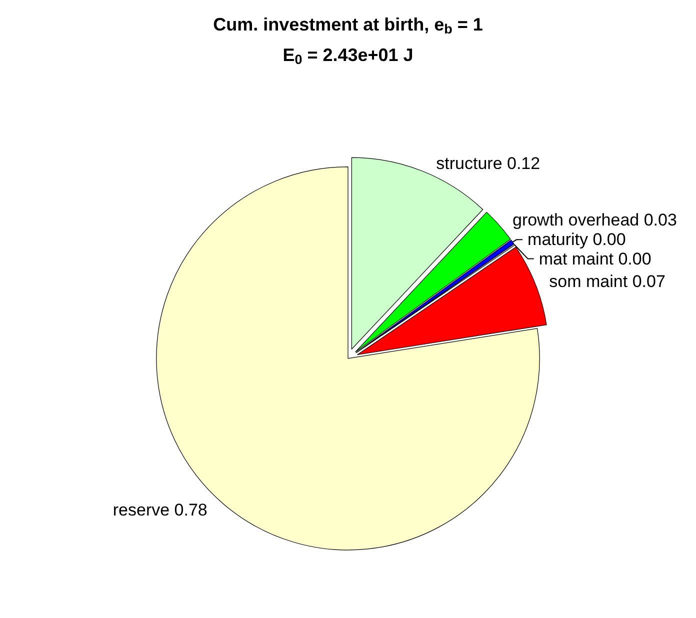  Describe the element at coordinates (607, 281) in the screenshot. I see `slice-label: som maint 0.07` at that location.